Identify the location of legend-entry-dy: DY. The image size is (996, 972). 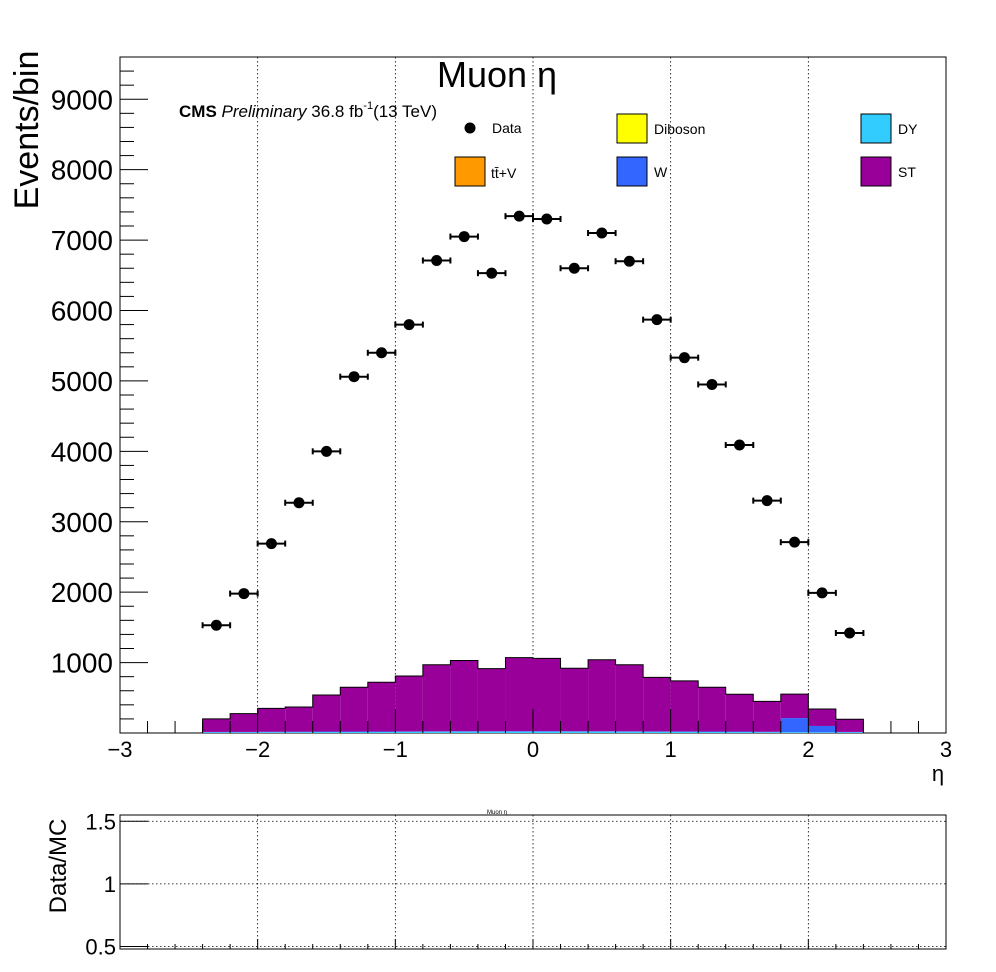
(889, 128).